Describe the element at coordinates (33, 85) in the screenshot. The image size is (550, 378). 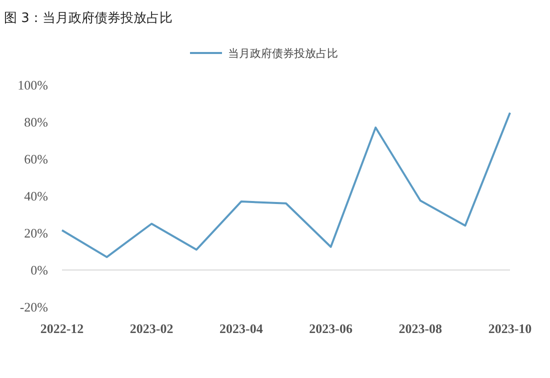
I see `y-tick-label: 100%` at that location.